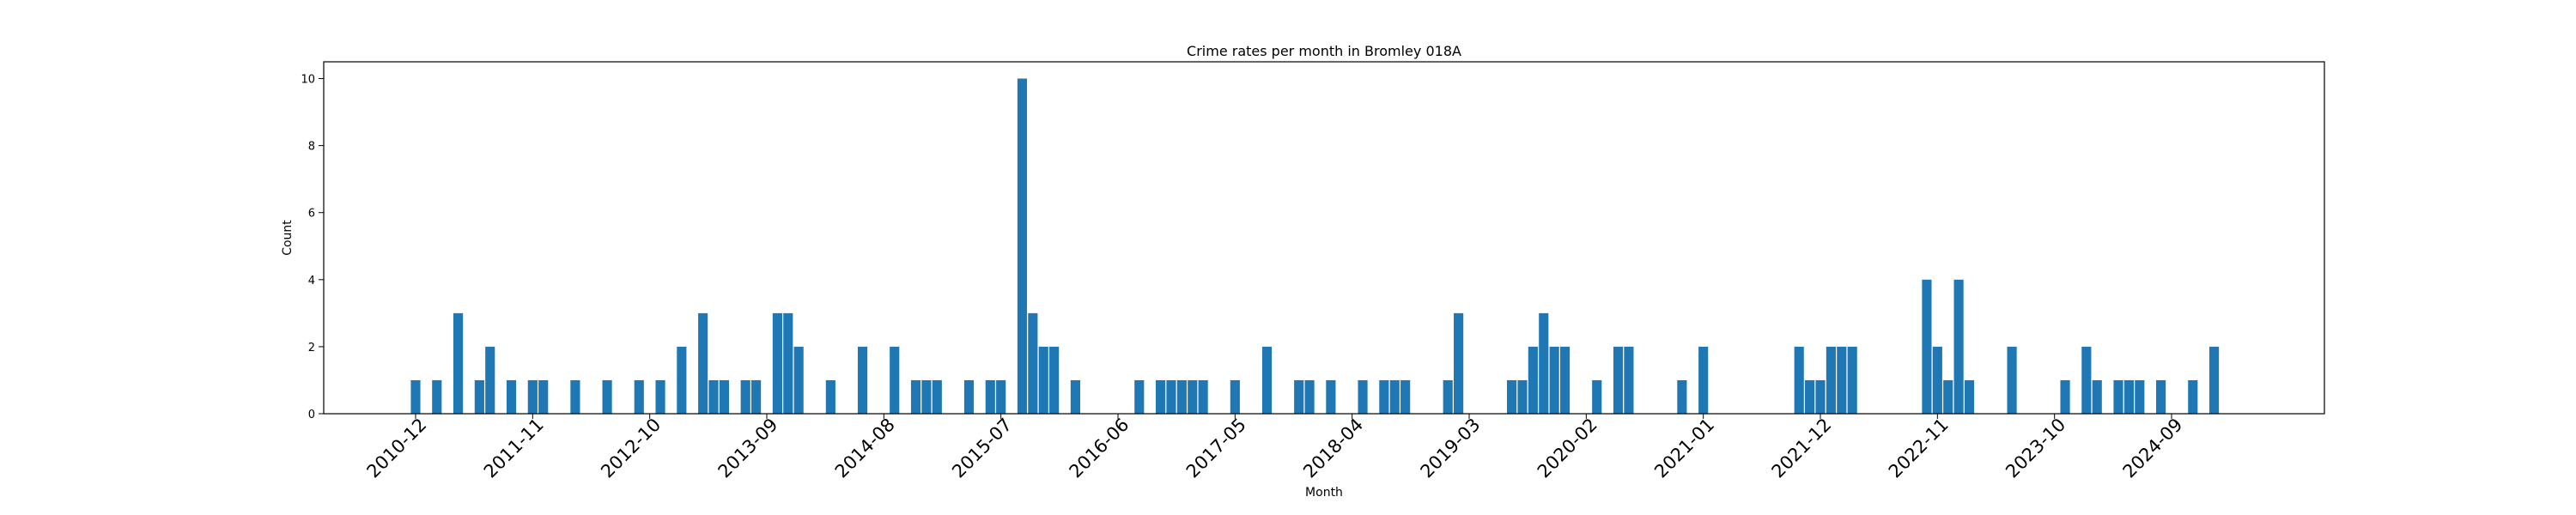 The height and width of the screenshot is (515, 2576). What do you see at coordinates (1324, 493) in the screenshot?
I see `x-axis-label: Month` at bounding box center [1324, 493].